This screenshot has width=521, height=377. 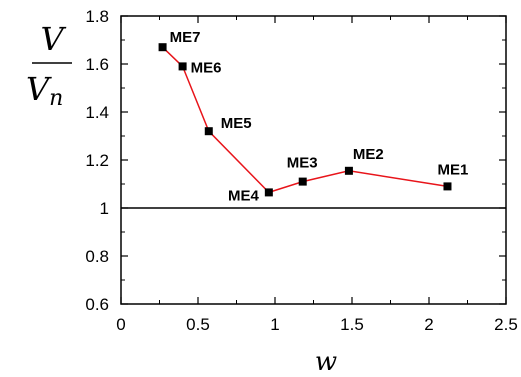 What do you see at coordinates (97, 256) in the screenshot?
I see `y-tick-label: 0.8` at bounding box center [97, 256].